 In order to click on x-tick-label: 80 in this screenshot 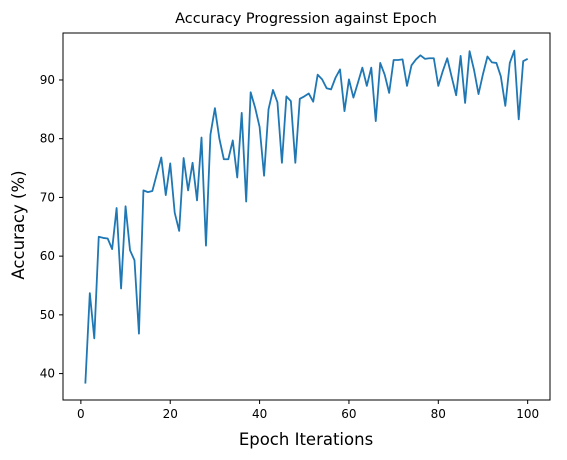, I will do `click(438, 414)`.